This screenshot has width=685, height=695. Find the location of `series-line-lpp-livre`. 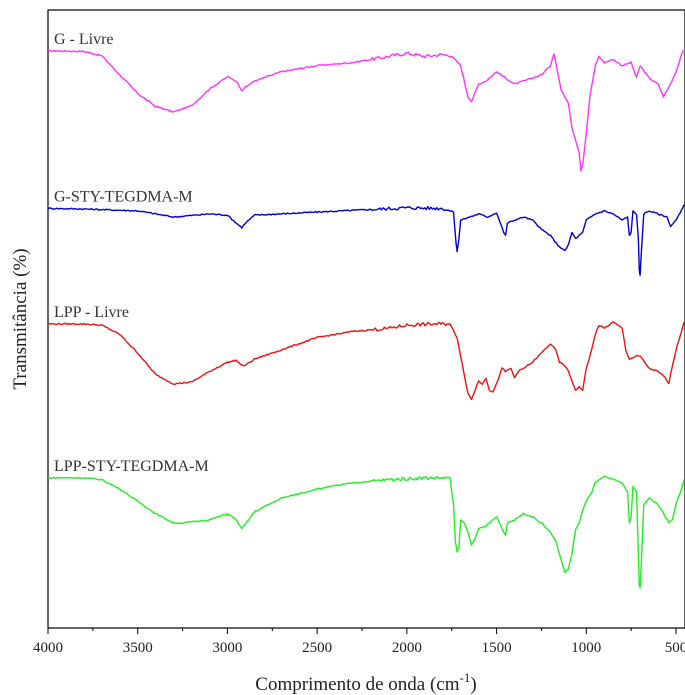

series-line-lpp-livre is located at coordinates (366, 361).